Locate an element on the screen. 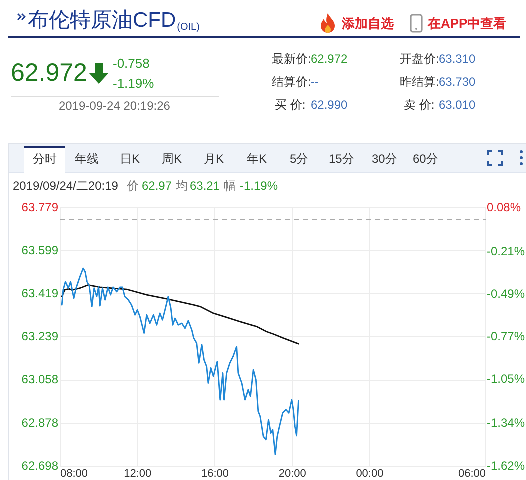  y-tick-label: 63.779 is located at coordinates (40, 207).